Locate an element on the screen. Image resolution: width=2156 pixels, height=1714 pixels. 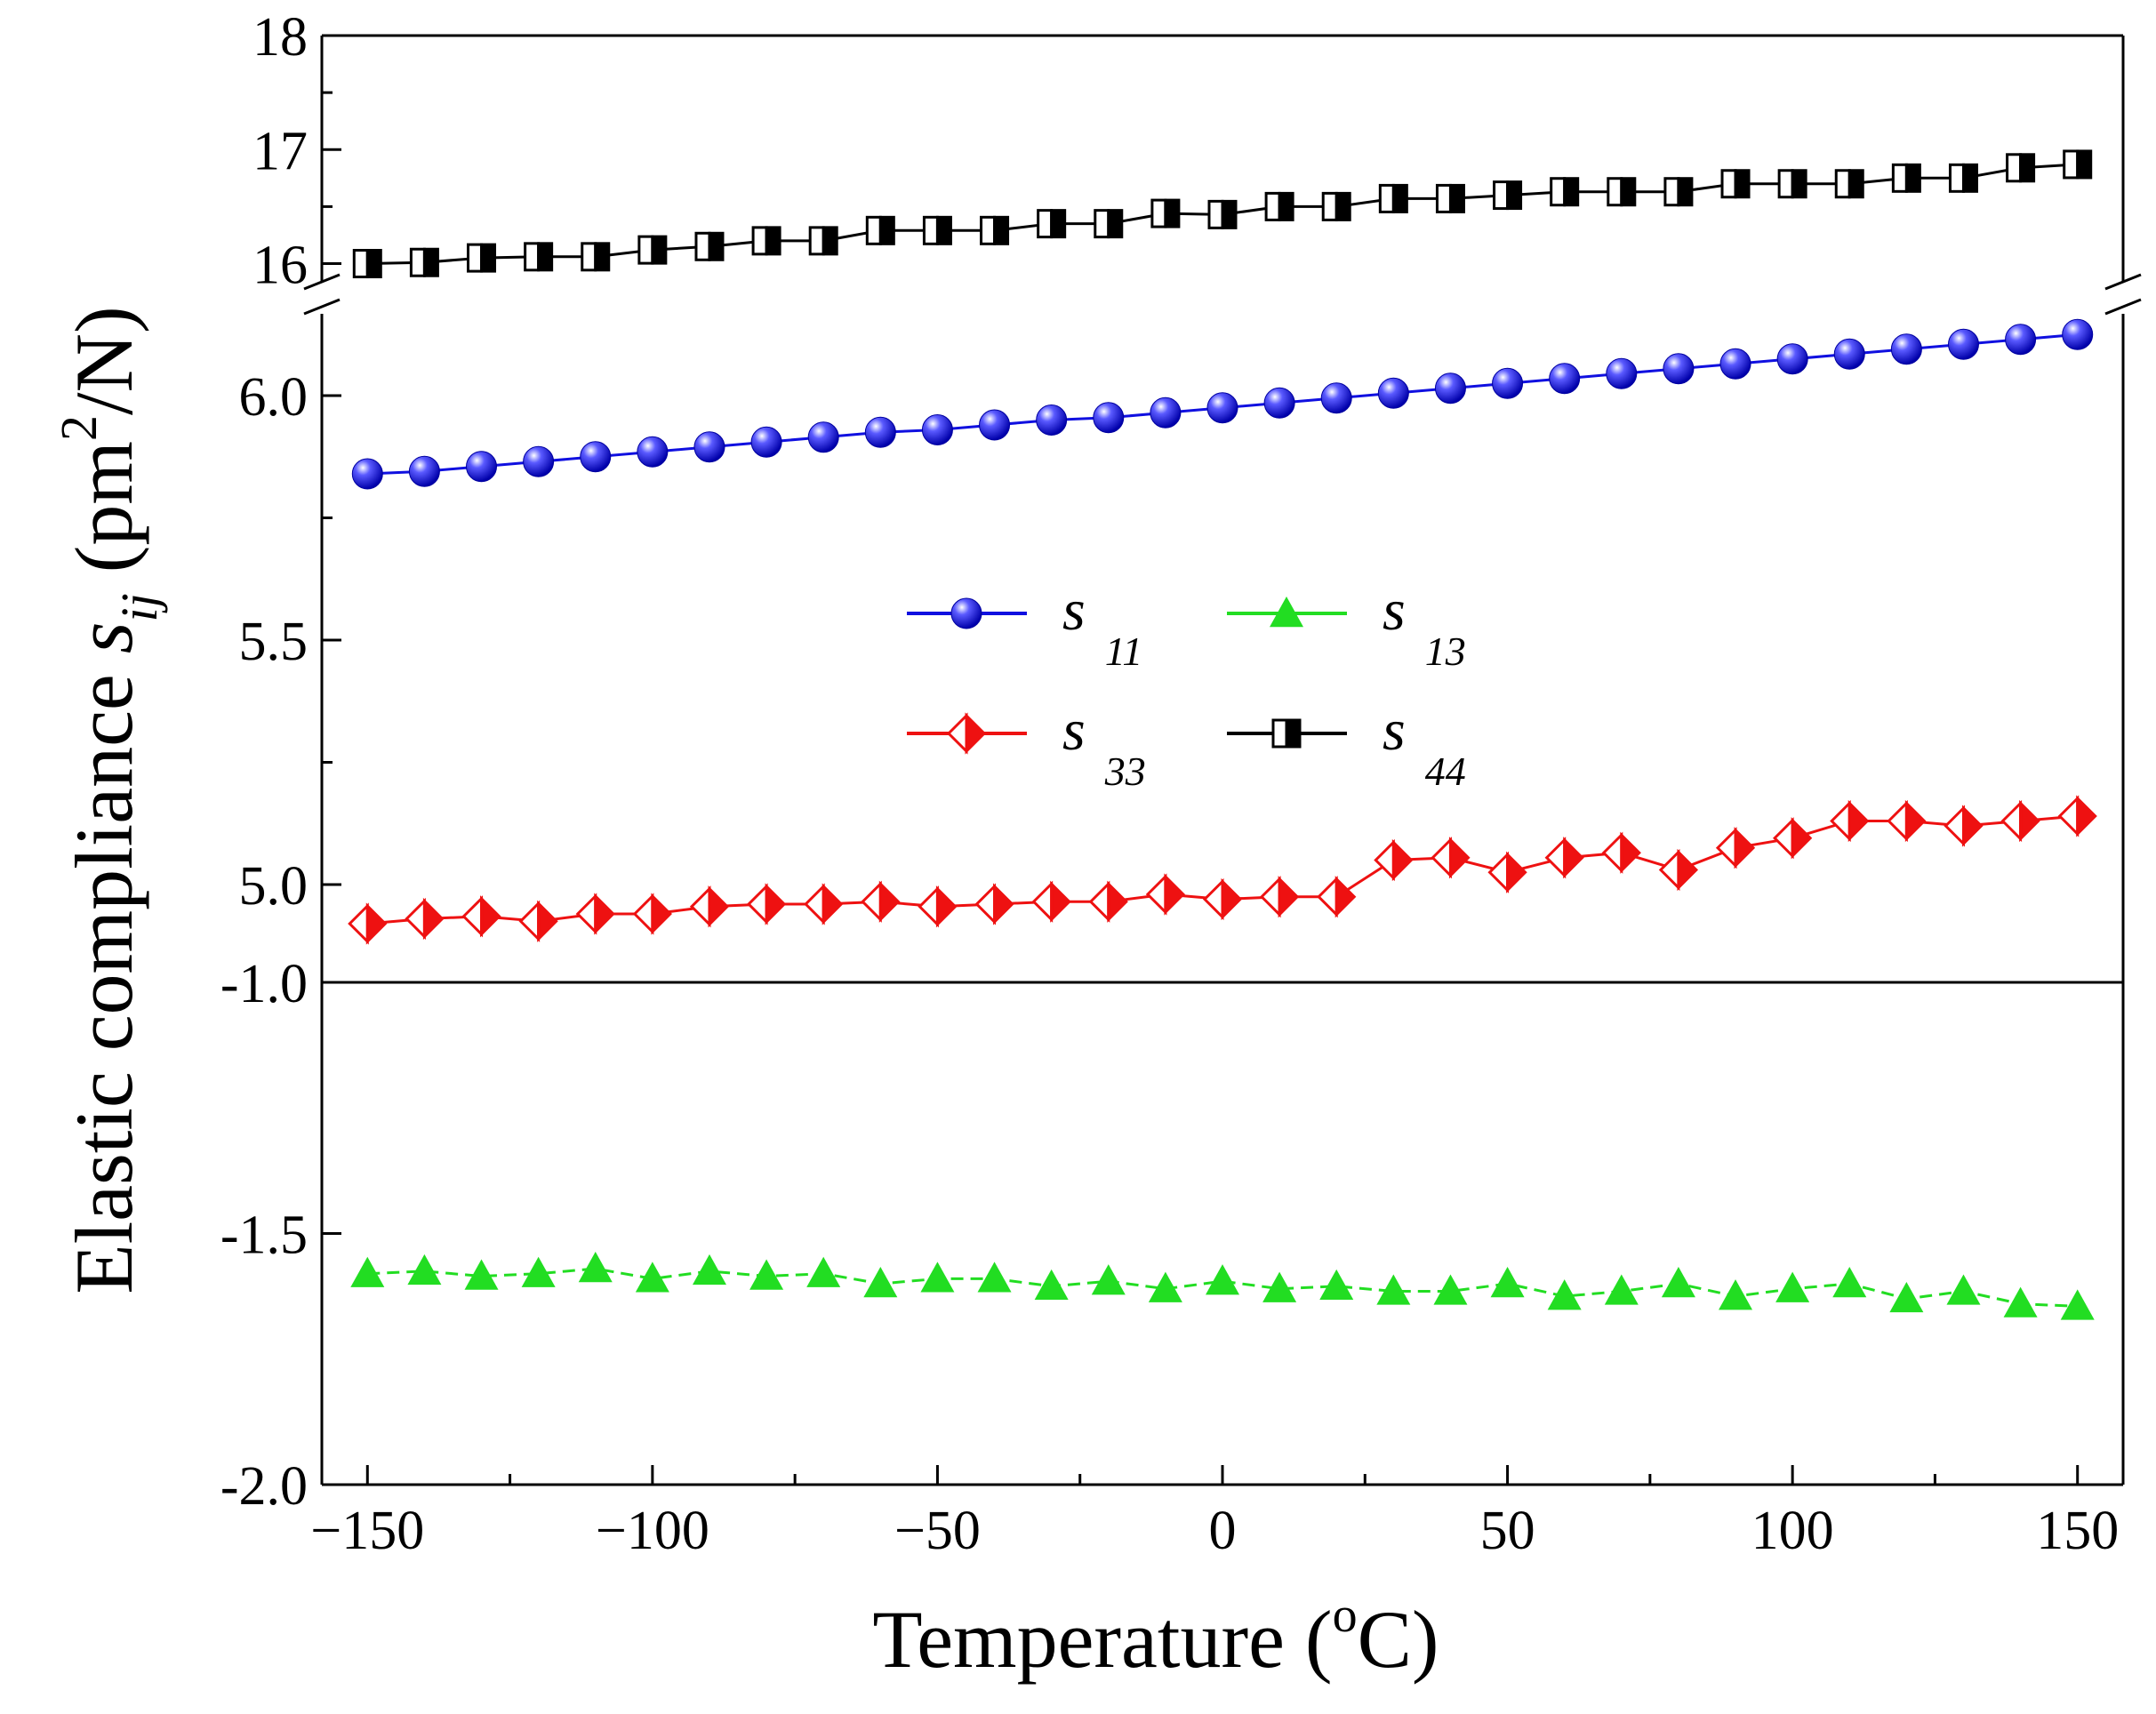
x-tick-label: −50 is located at coordinates (938, 1531).